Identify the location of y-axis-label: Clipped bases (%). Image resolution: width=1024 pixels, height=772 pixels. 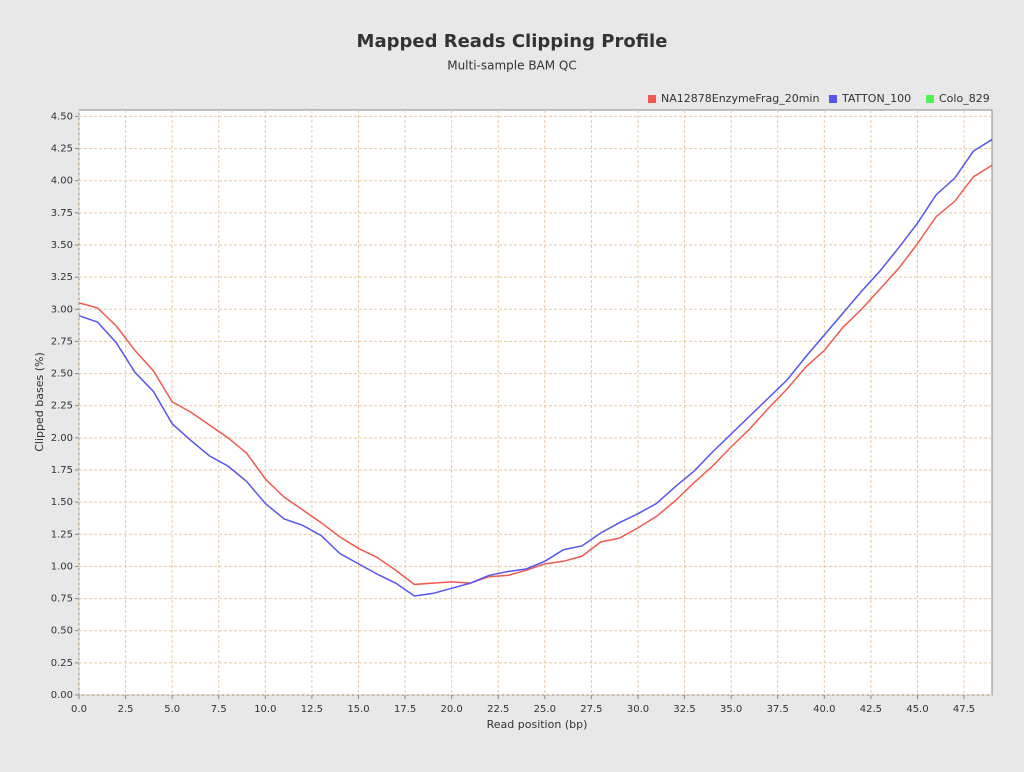
(39, 402).